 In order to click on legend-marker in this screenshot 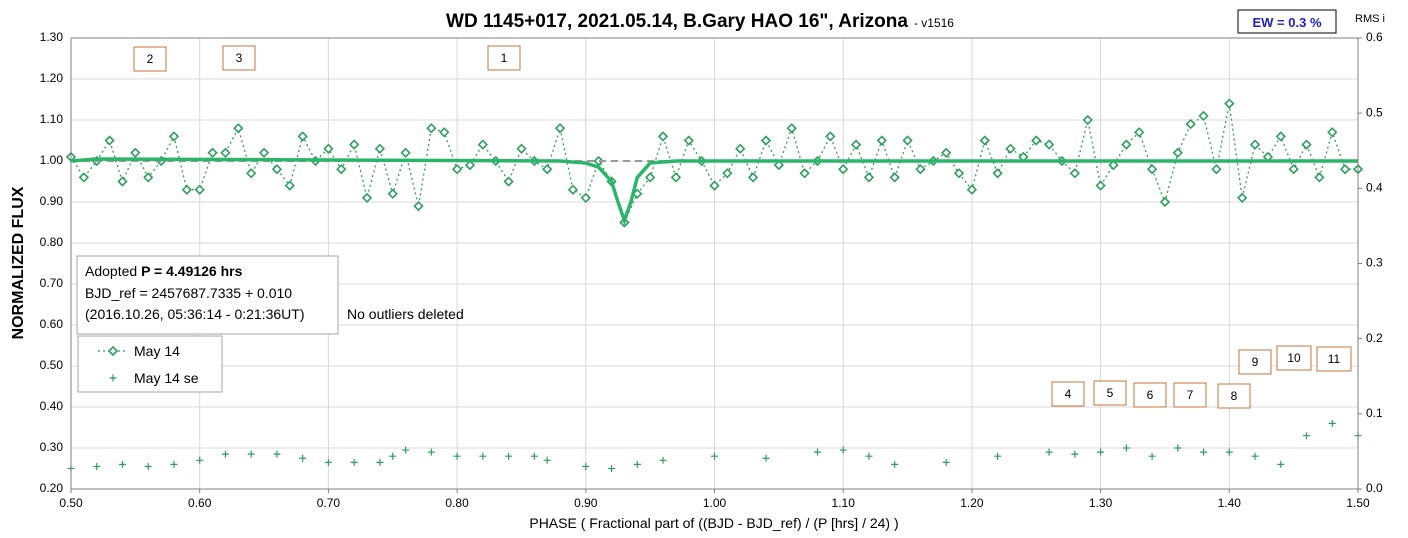, I will do `click(113, 378)`.